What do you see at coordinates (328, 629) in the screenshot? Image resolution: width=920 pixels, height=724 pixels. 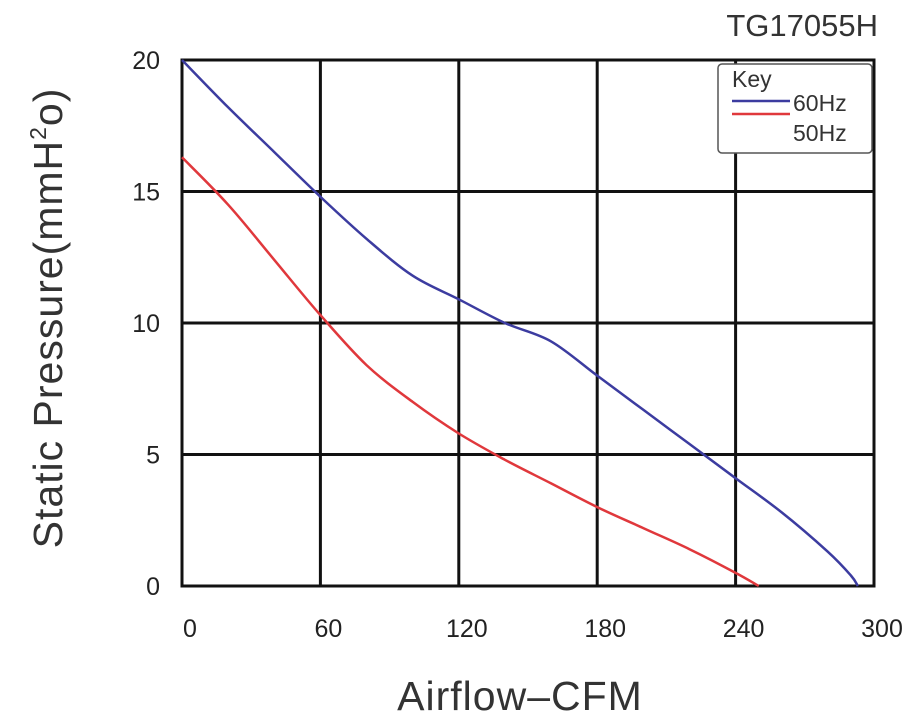 I see `x-tick-label: 60` at bounding box center [328, 629].